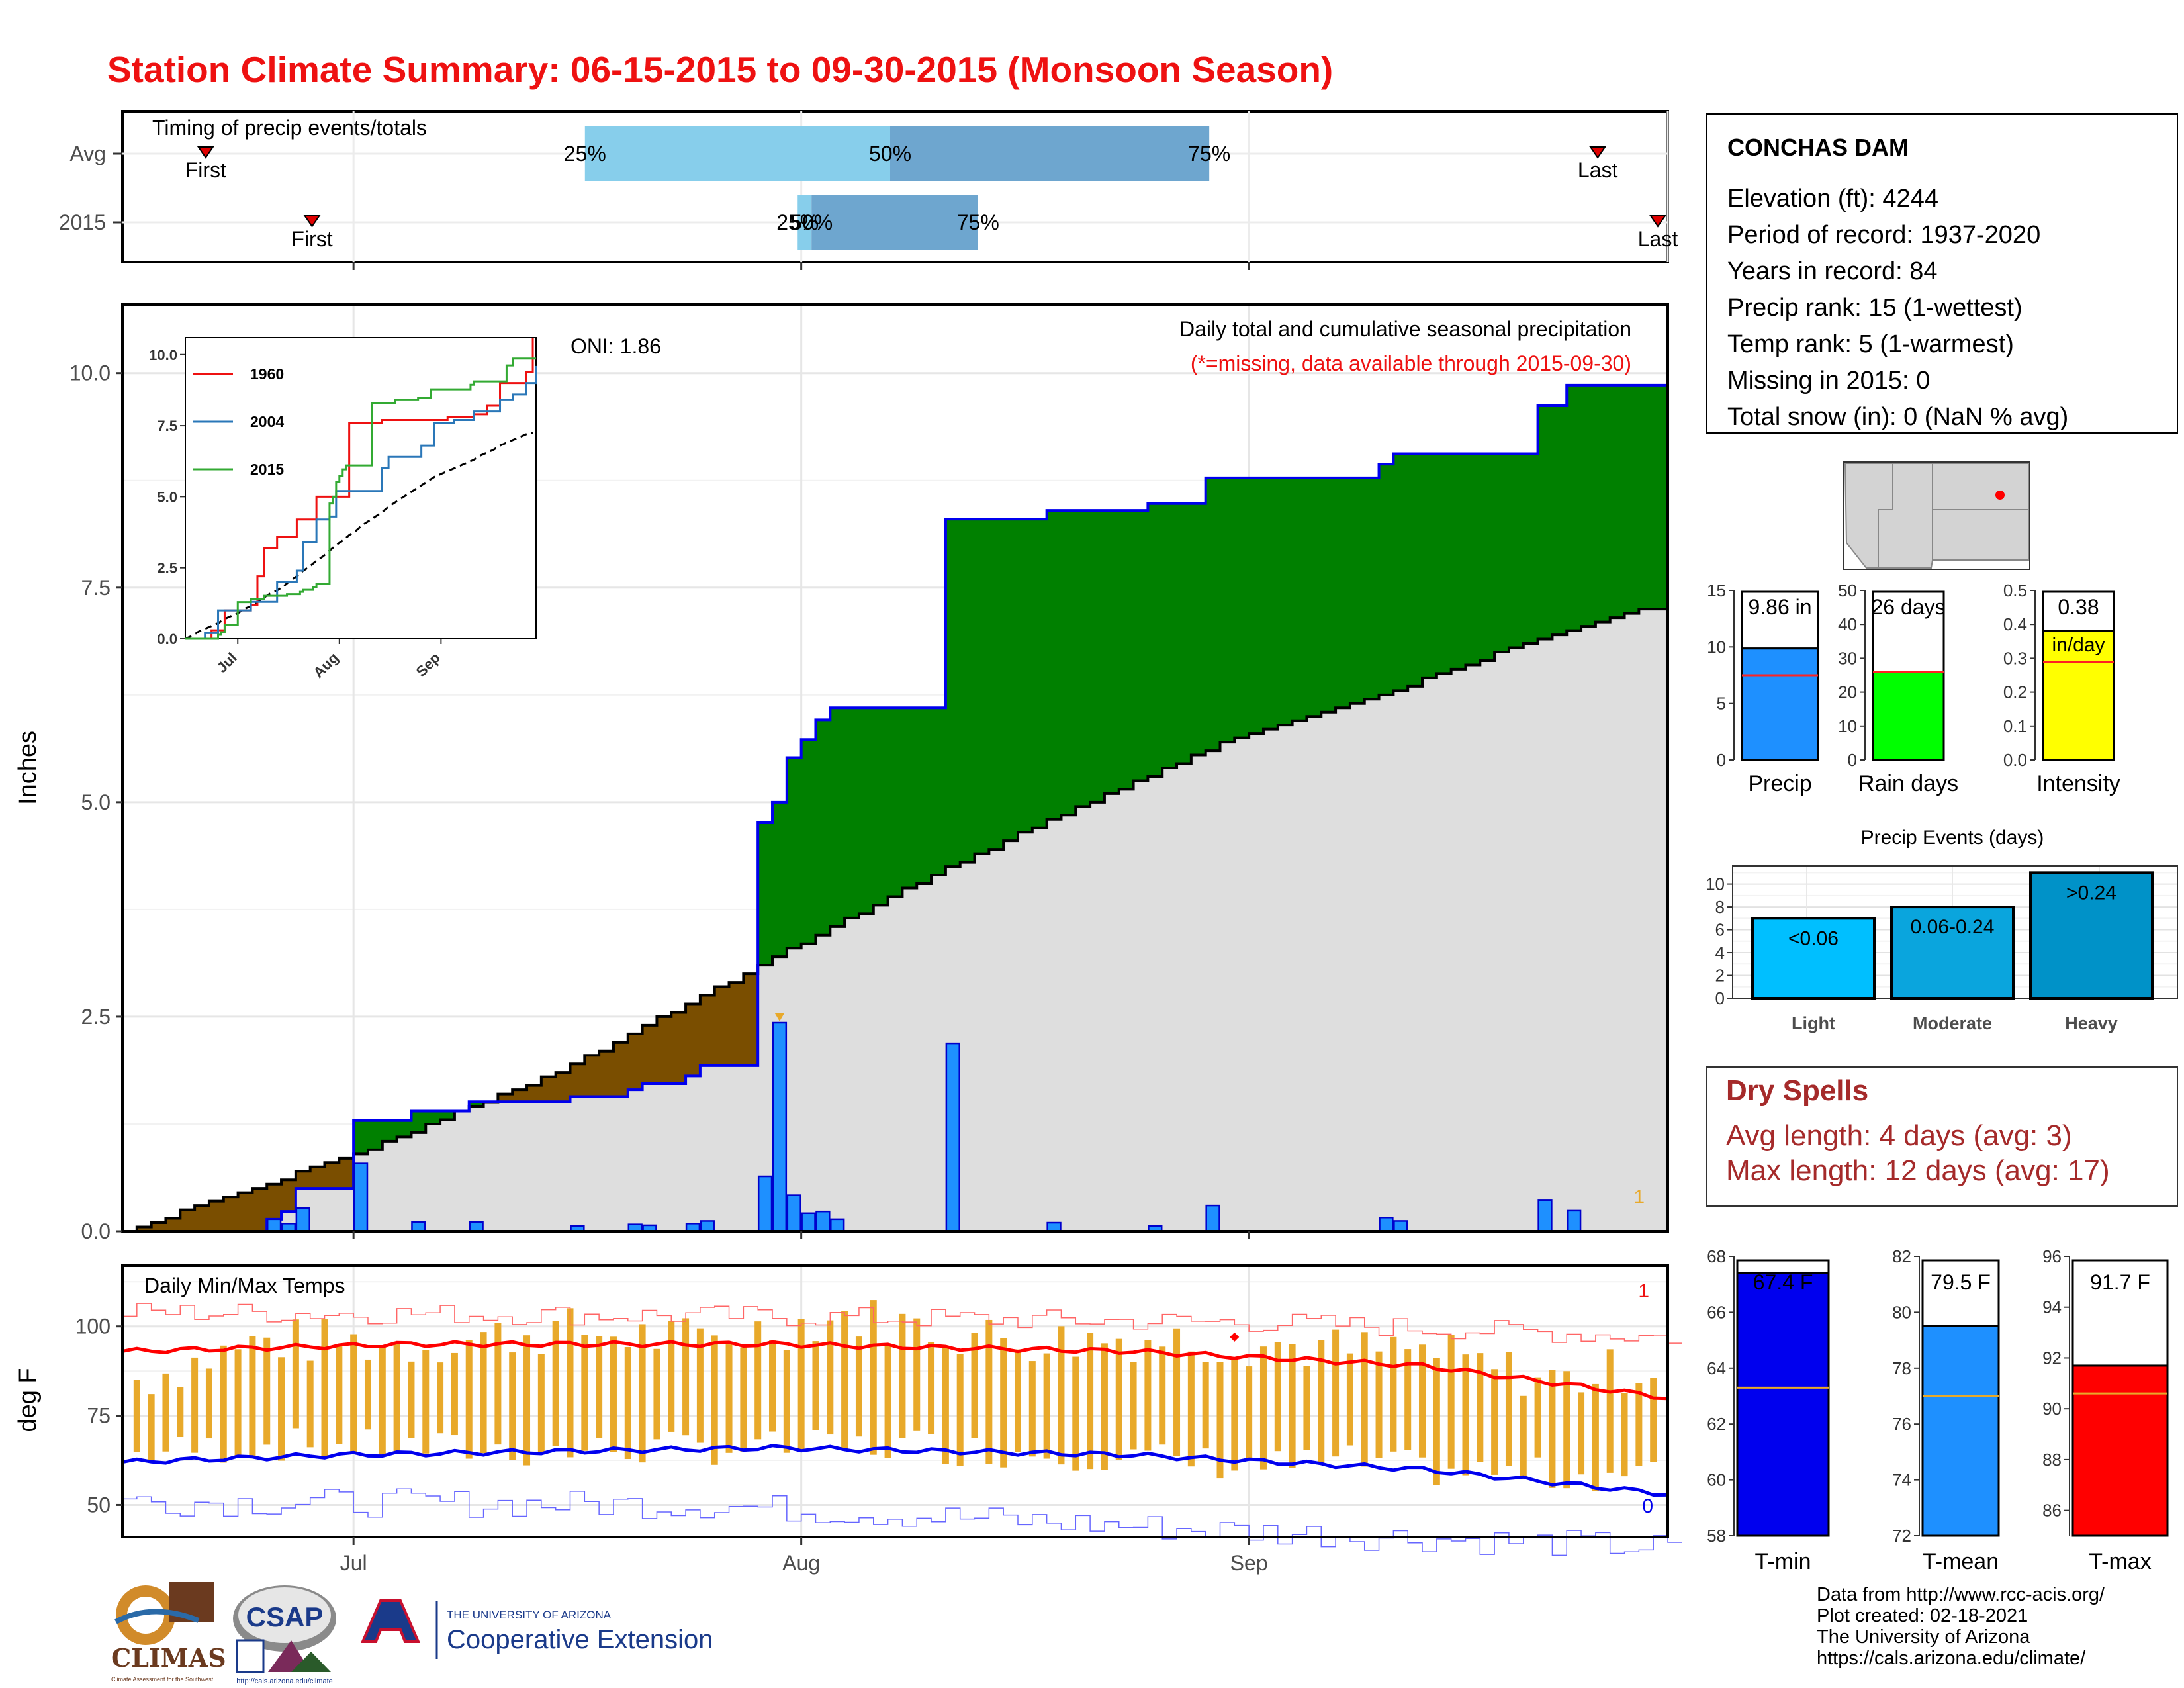  What do you see at coordinates (1952, 838) in the screenshot?
I see `precip-events-title: Precip Events (days)` at bounding box center [1952, 838].